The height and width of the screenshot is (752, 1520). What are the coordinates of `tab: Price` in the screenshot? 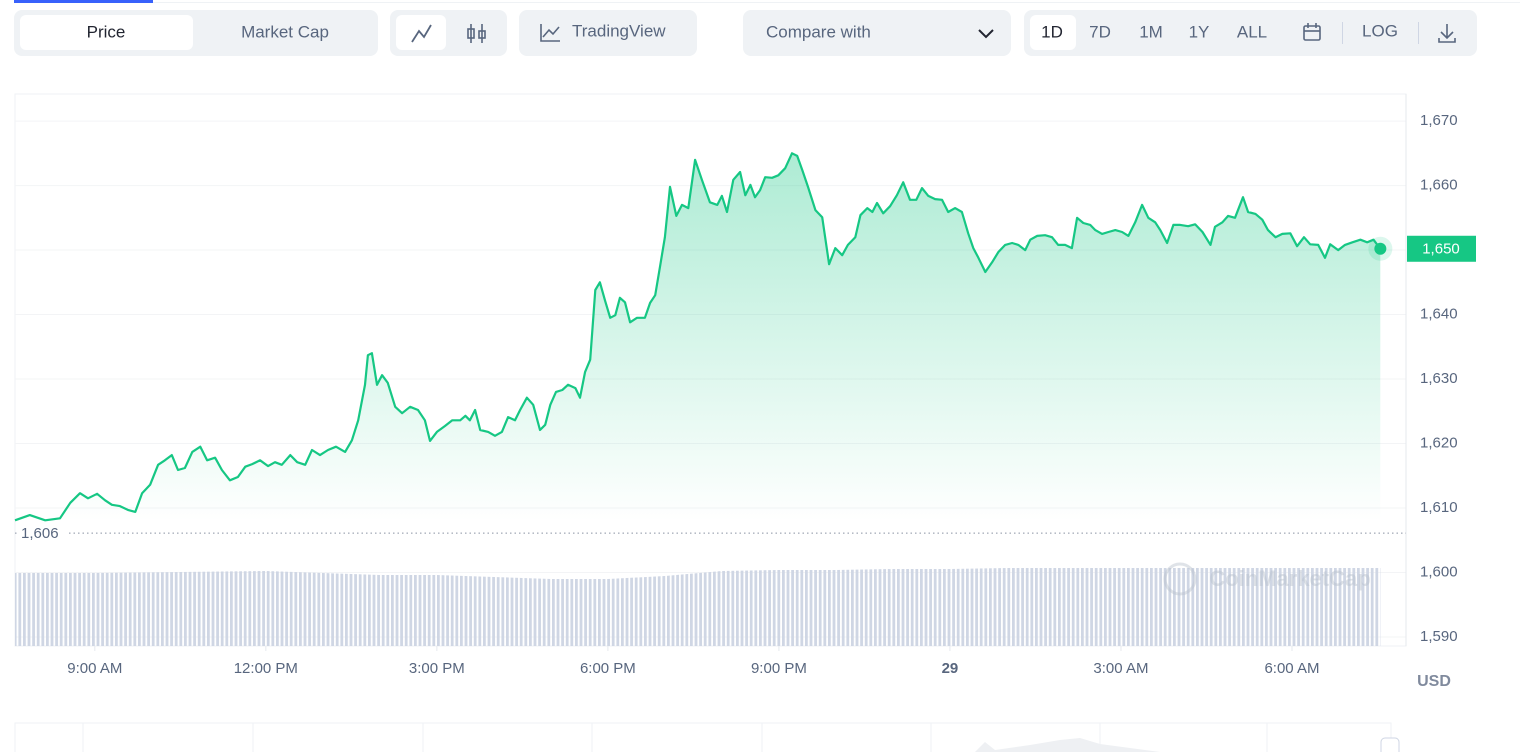 It's located at (106, 31).